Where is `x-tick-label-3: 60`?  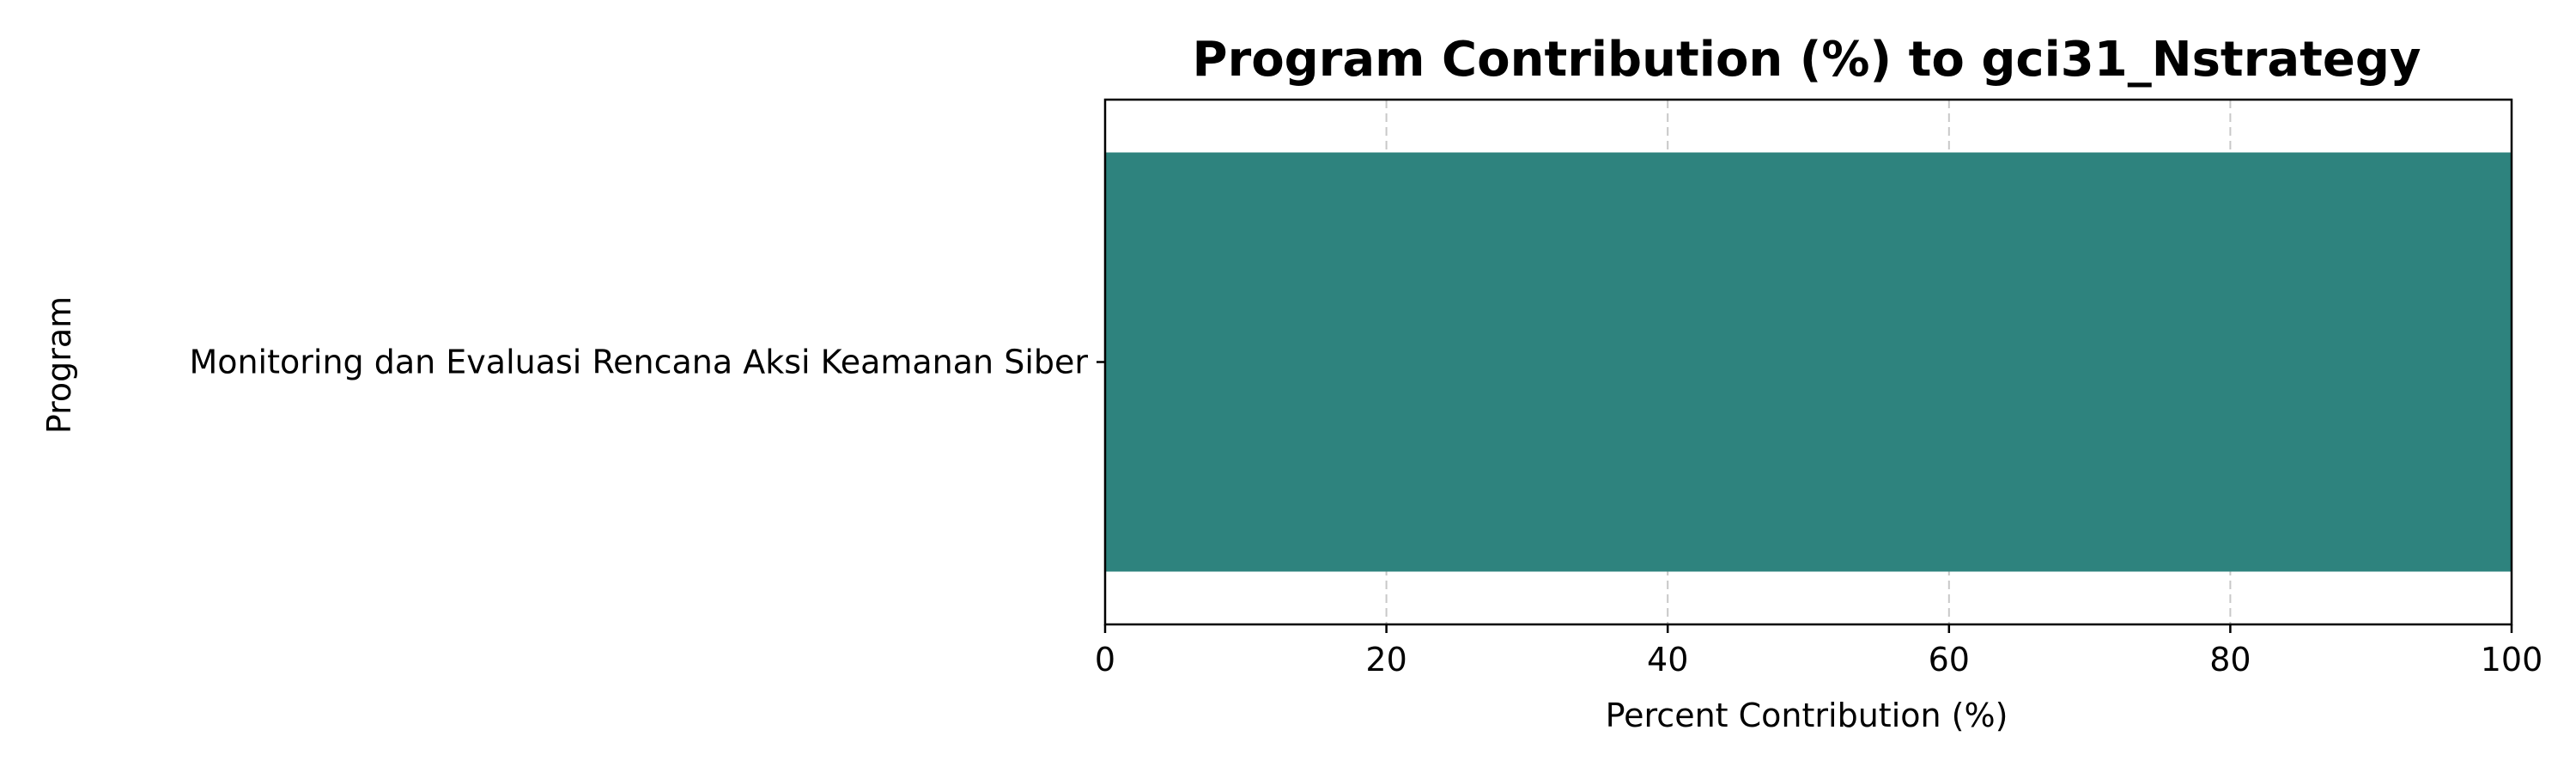
x-tick-label-3: 60 is located at coordinates (1950, 660).